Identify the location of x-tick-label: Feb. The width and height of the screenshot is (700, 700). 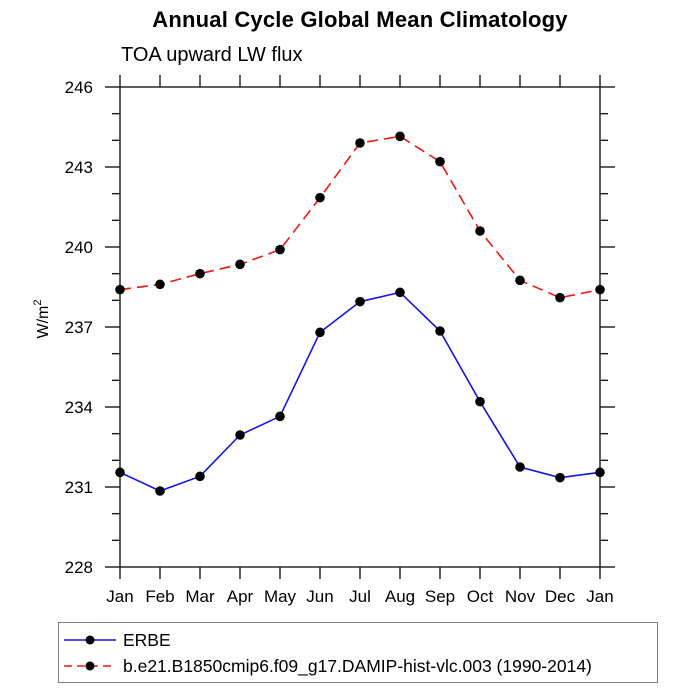
(159, 596).